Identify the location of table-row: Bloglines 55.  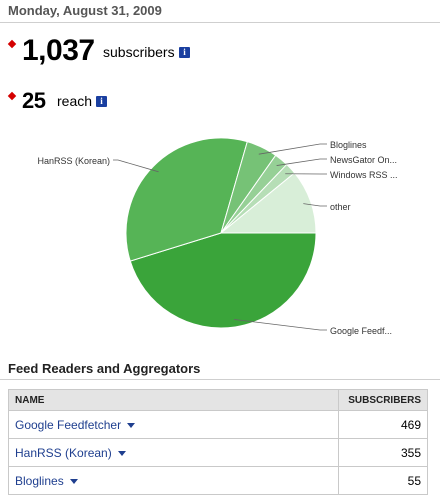
(218, 481).